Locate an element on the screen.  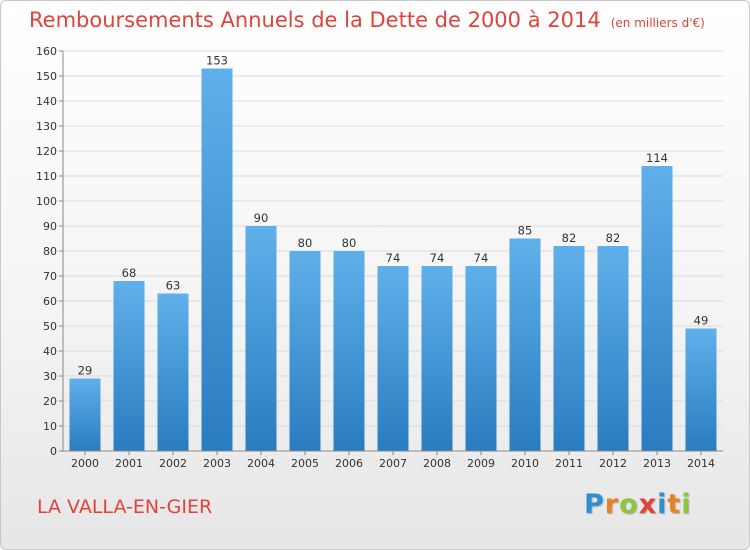
proxiti-logo: Proxiti is located at coordinates (638, 504).